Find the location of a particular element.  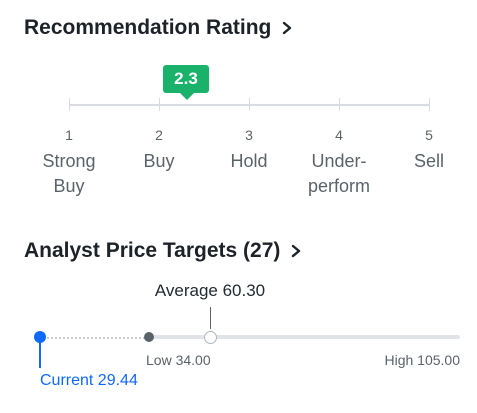

target-range-bar is located at coordinates (304, 337).